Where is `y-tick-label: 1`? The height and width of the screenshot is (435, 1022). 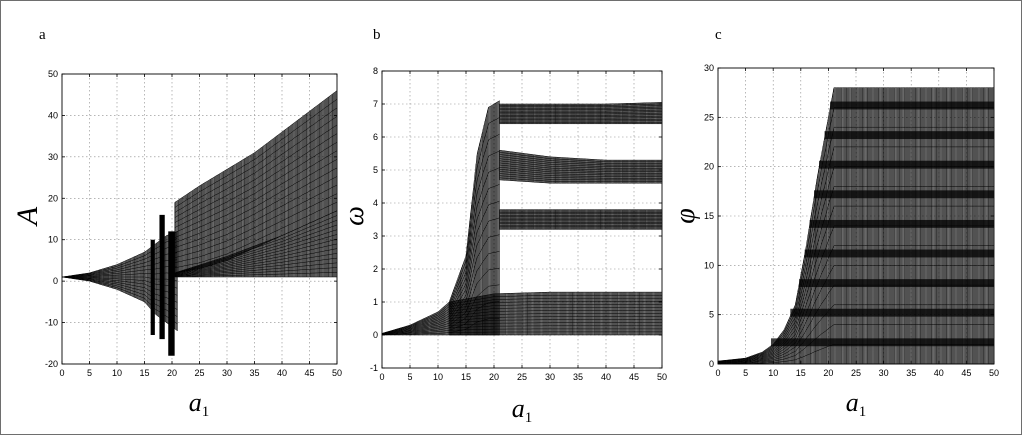 y-tick-label: 1 is located at coordinates (375, 302).